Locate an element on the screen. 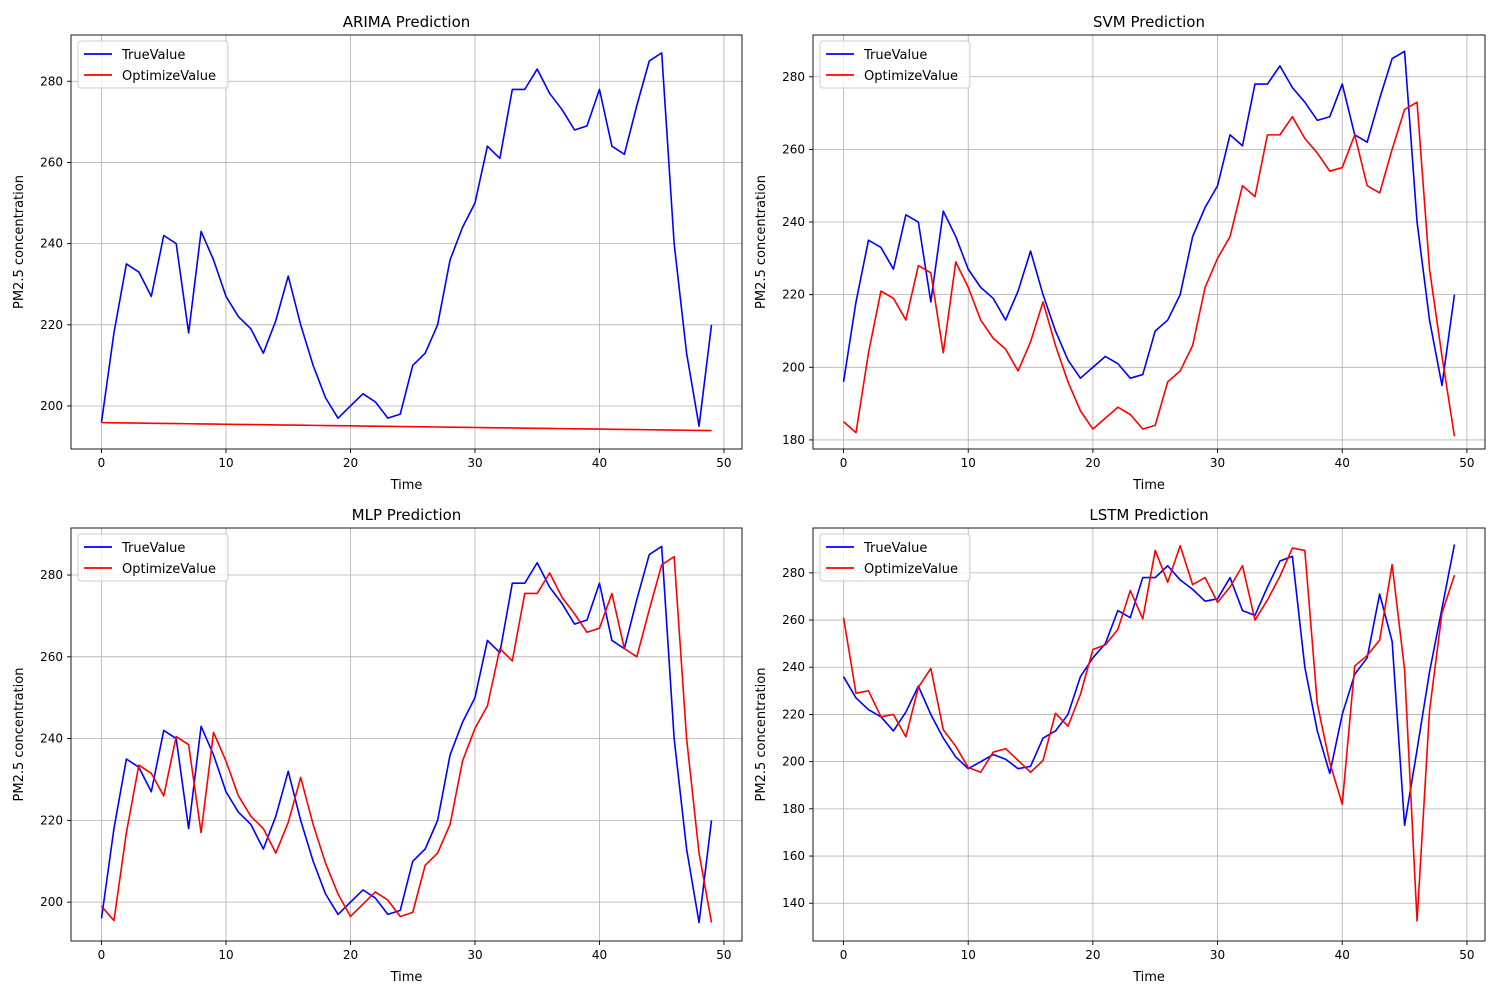 This screenshot has width=1500, height=1000. chart-title: MLP Prediction is located at coordinates (407, 515).